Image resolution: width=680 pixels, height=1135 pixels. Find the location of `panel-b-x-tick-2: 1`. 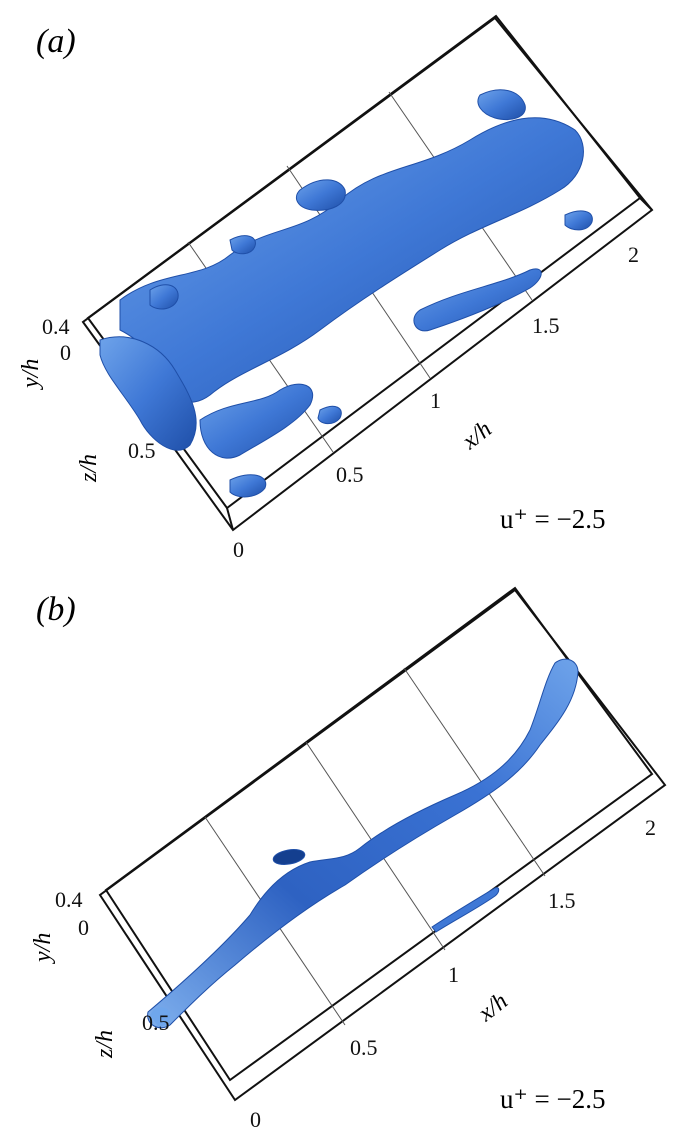

panel-b-x-tick-2: 1 is located at coordinates (453, 974).